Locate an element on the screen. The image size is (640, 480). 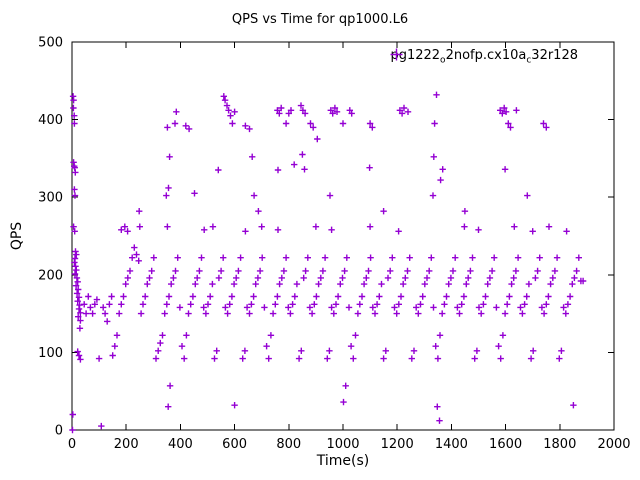
svg-text: 100 is located at coordinates (50, 353).